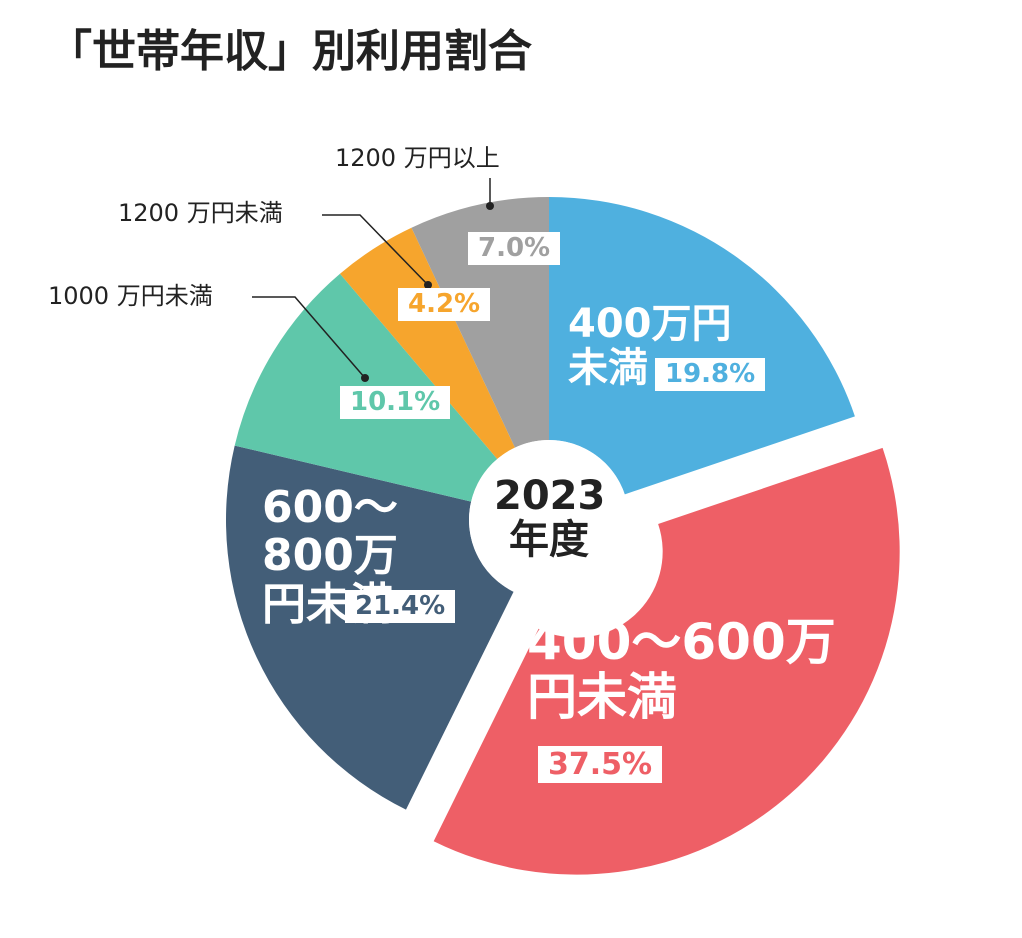 Image resolution: width=1022 pixels, height=938 pixels. What do you see at coordinates (290, 51) in the screenshot?
I see `chart-title: 「世帯年収」別利用割合` at bounding box center [290, 51].